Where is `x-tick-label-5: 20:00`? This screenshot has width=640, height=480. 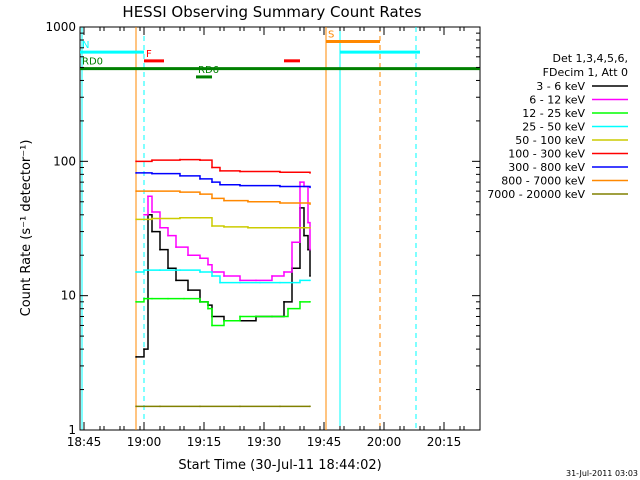
x-tick-label-5: 20:00 is located at coordinates (384, 442).